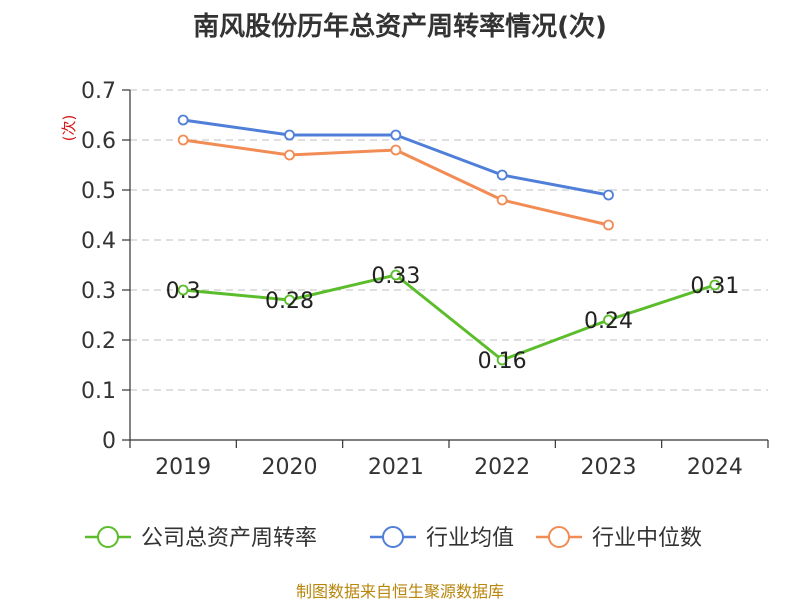  I want to click on y-tick-labels: 0 0.1 0.2 0.3 0.4 0.5 0.6 0.7, so click(98, 266).